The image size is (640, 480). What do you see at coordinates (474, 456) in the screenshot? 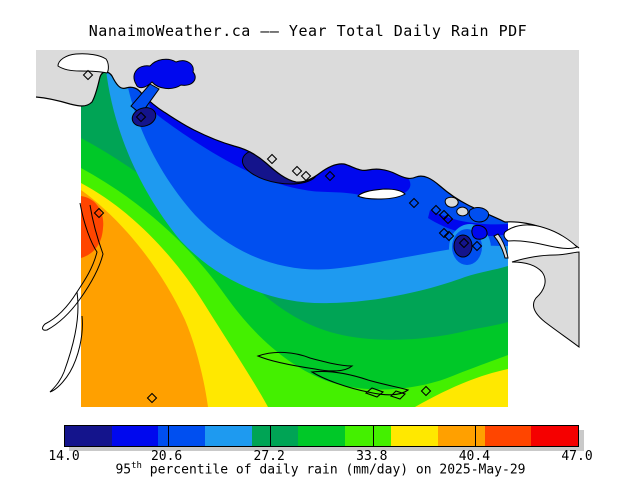
I see `colorbar-tick-label: 40.4` at bounding box center [474, 456].